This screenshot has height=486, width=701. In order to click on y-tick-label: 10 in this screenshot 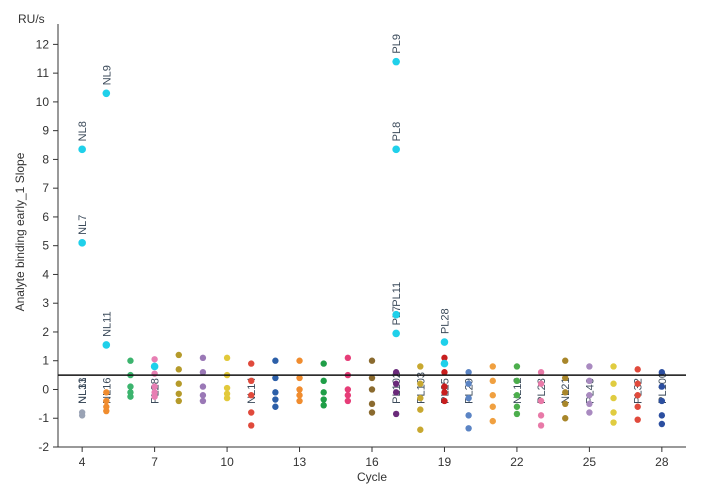, I will do `click(43, 102)`.